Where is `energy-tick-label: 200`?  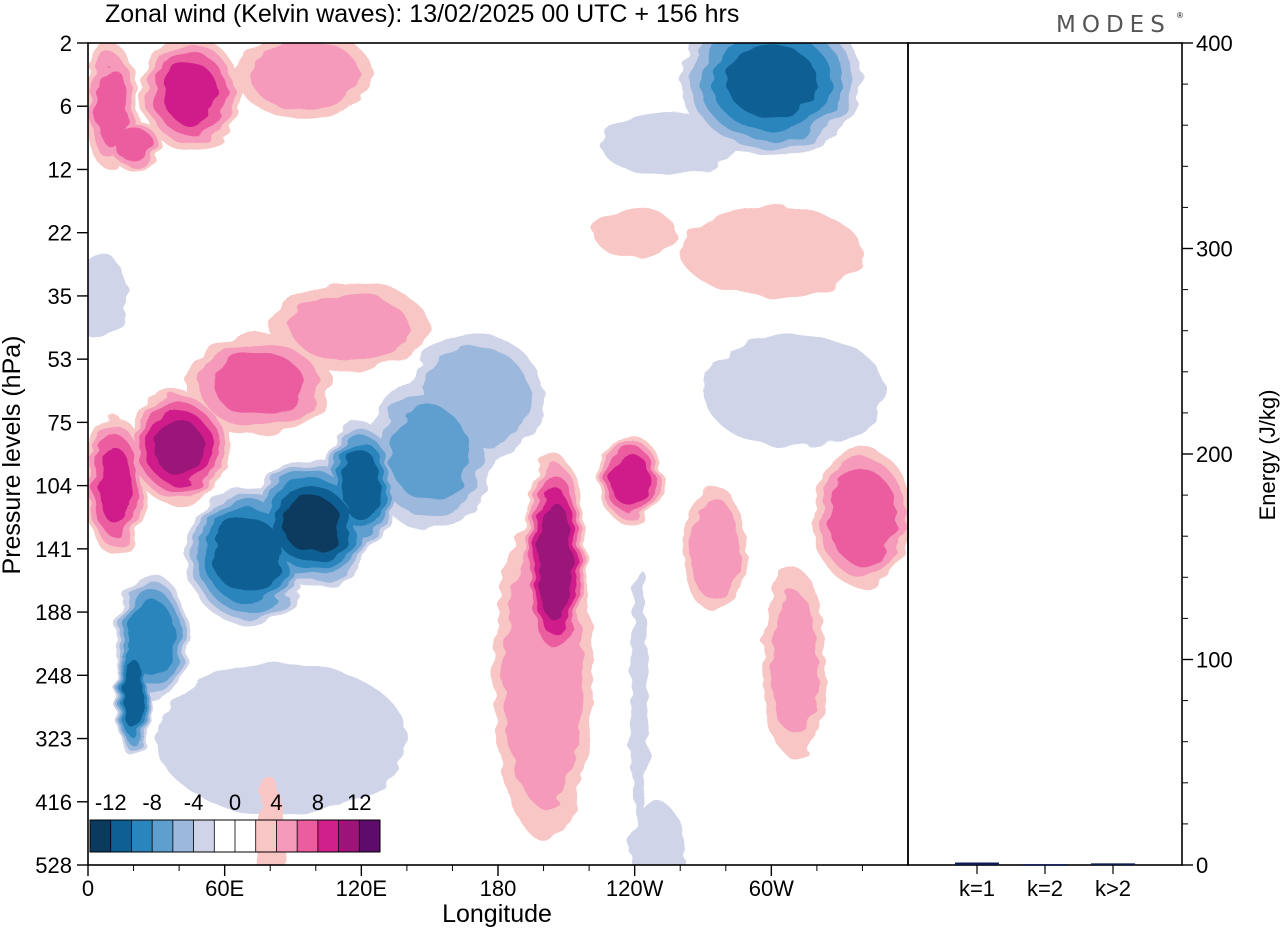
energy-tick-label: 200 is located at coordinates (1214, 454).